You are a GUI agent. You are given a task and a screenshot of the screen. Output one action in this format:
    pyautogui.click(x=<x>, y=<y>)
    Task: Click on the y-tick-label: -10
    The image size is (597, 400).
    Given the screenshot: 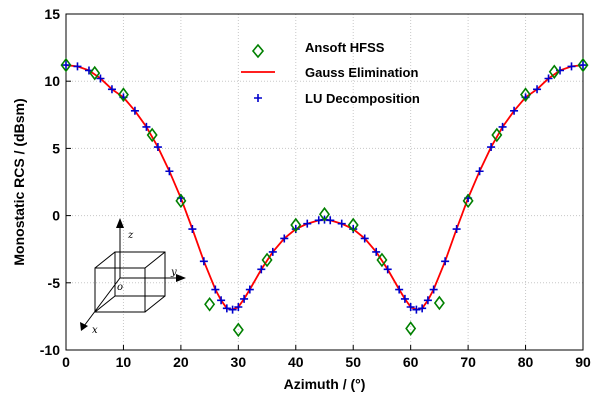 What is the action you would take?
    pyautogui.click(x=50, y=350)
    